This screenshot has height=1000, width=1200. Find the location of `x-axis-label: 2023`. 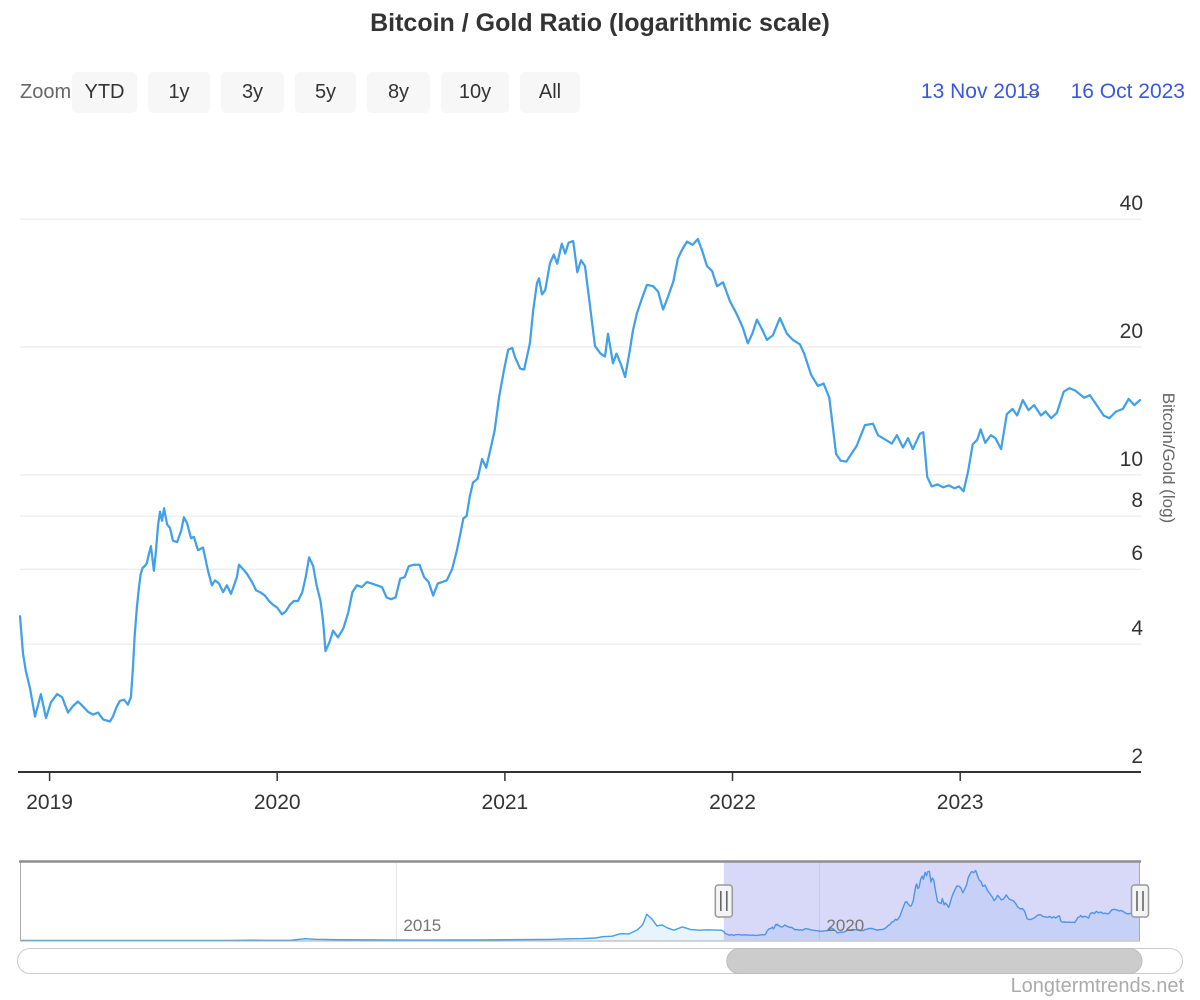

x-axis-label: 2023 is located at coordinates (960, 802).